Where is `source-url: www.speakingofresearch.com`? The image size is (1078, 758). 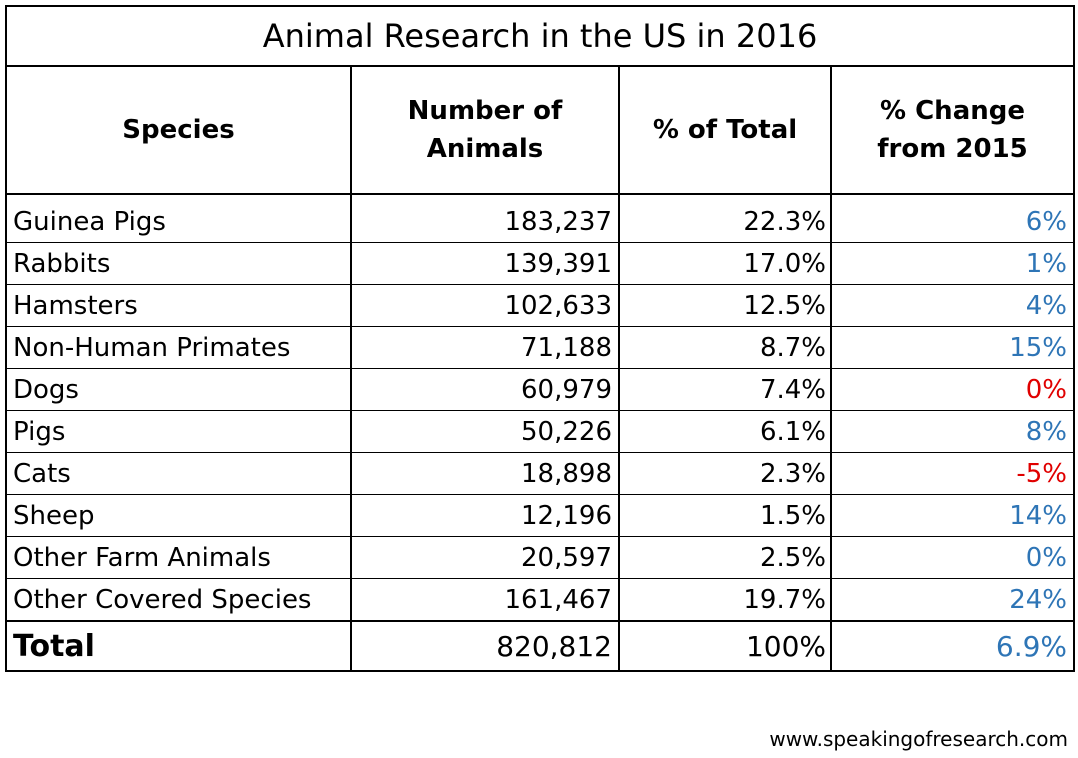 source-url: www.speakingofresearch.com is located at coordinates (918, 739).